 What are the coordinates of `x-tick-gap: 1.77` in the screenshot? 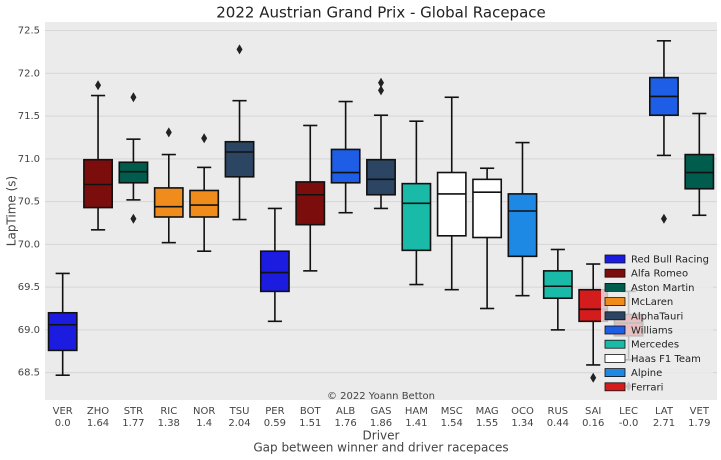 It's located at (133, 423).